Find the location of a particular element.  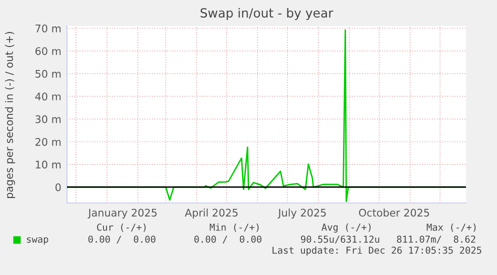

chart-title: Swap in/out - by year is located at coordinates (267, 14).